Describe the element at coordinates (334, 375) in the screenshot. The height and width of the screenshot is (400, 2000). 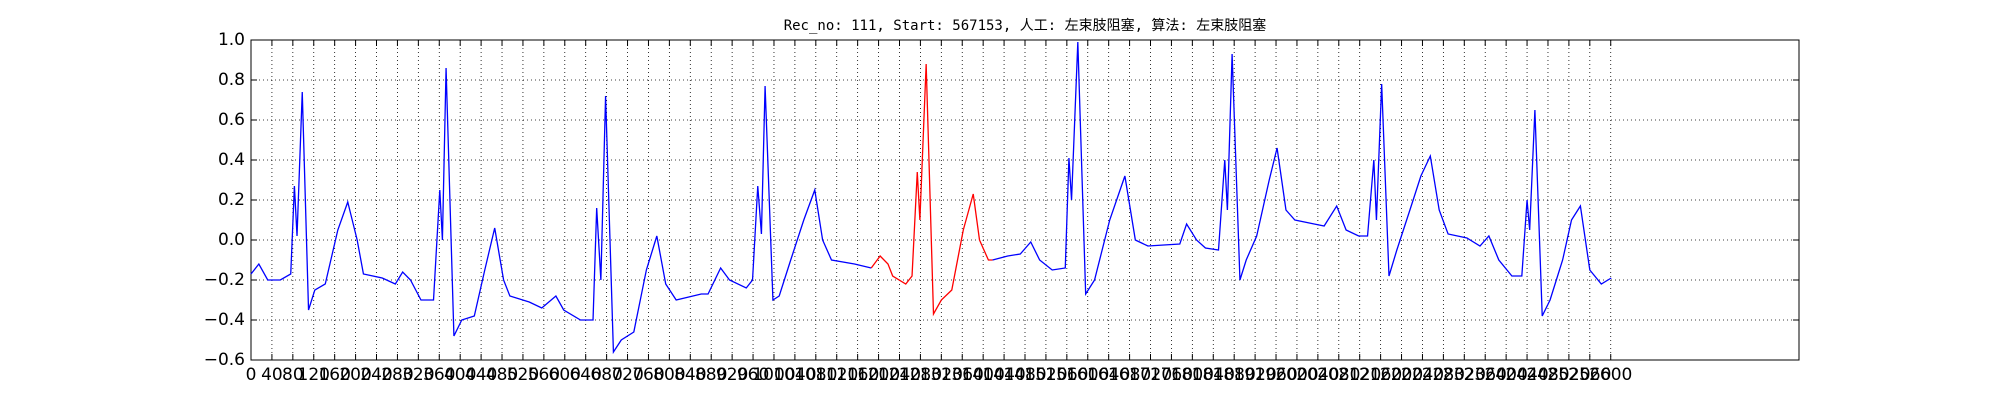
I see `x-tick-label: 160` at that location.